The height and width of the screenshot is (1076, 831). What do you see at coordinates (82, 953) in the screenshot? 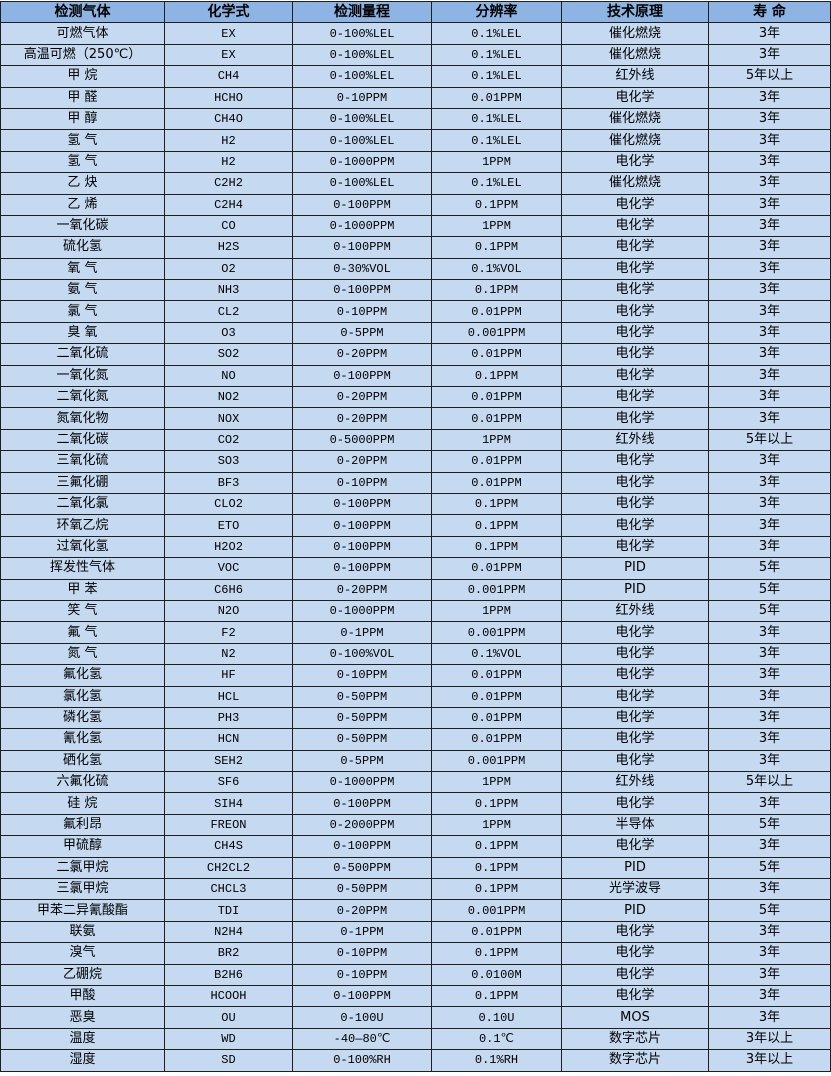
I see `cell-gas: 溴气` at bounding box center [82, 953].